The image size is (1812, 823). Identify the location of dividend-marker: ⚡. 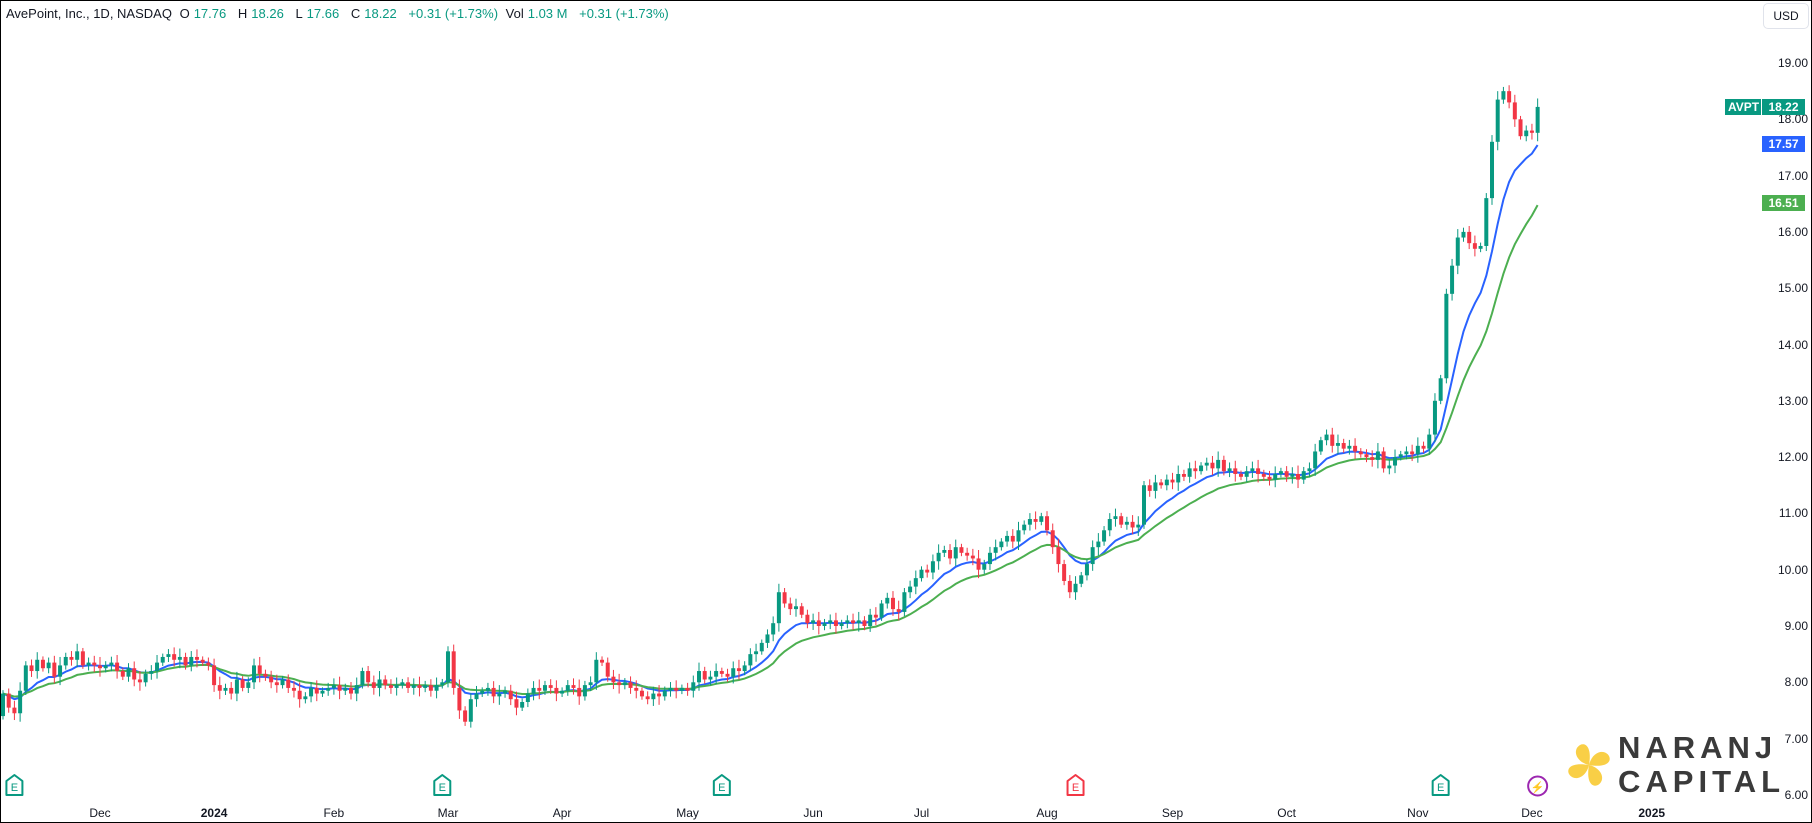
(1538, 786).